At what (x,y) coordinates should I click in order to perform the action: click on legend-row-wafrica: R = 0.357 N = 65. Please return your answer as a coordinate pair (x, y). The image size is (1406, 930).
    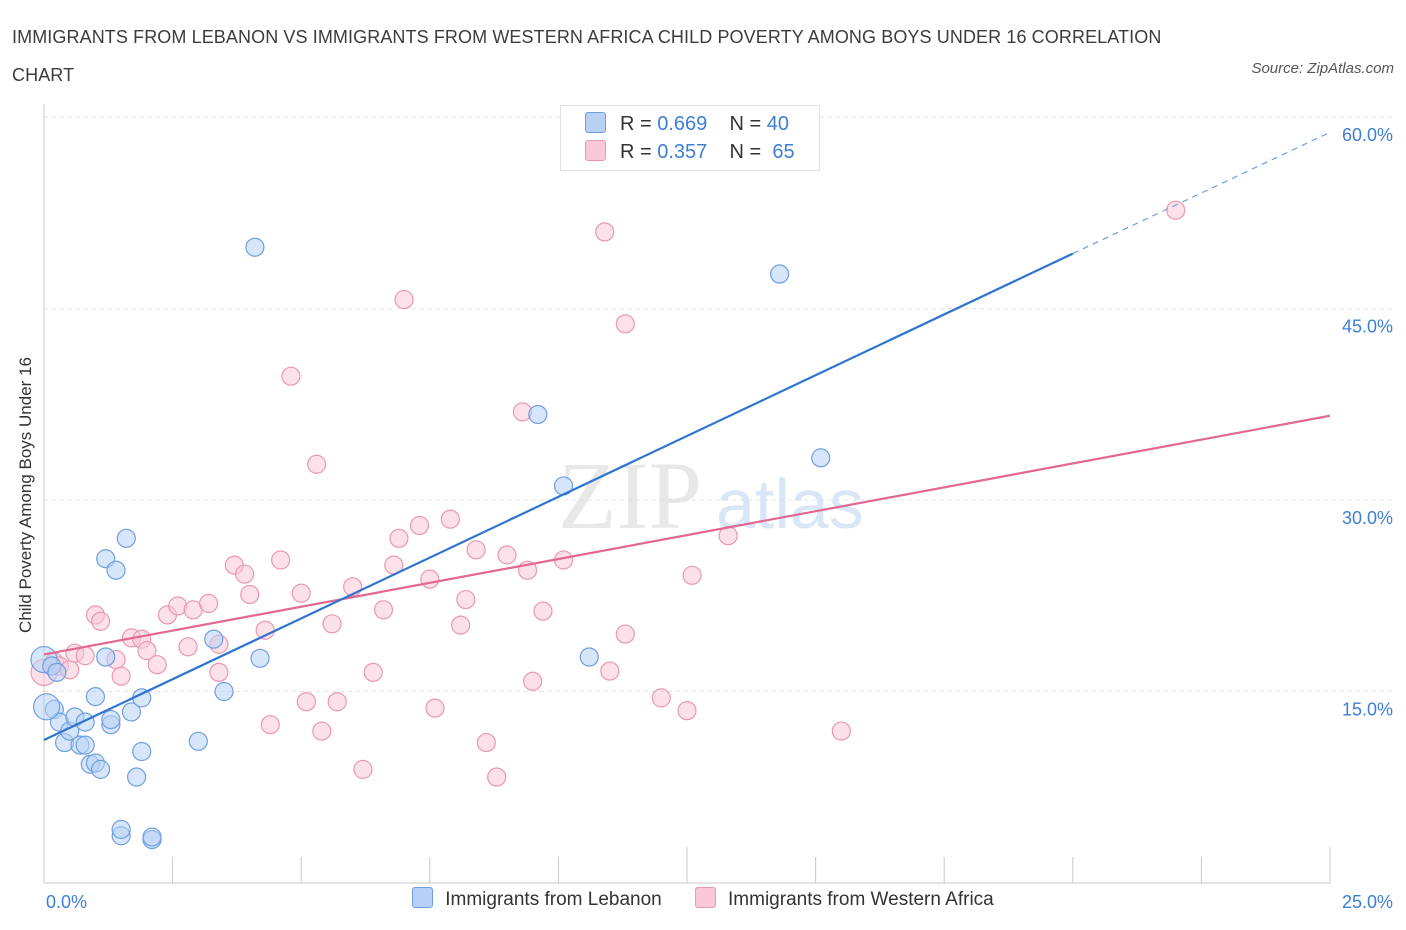
    Looking at the image, I should click on (690, 152).